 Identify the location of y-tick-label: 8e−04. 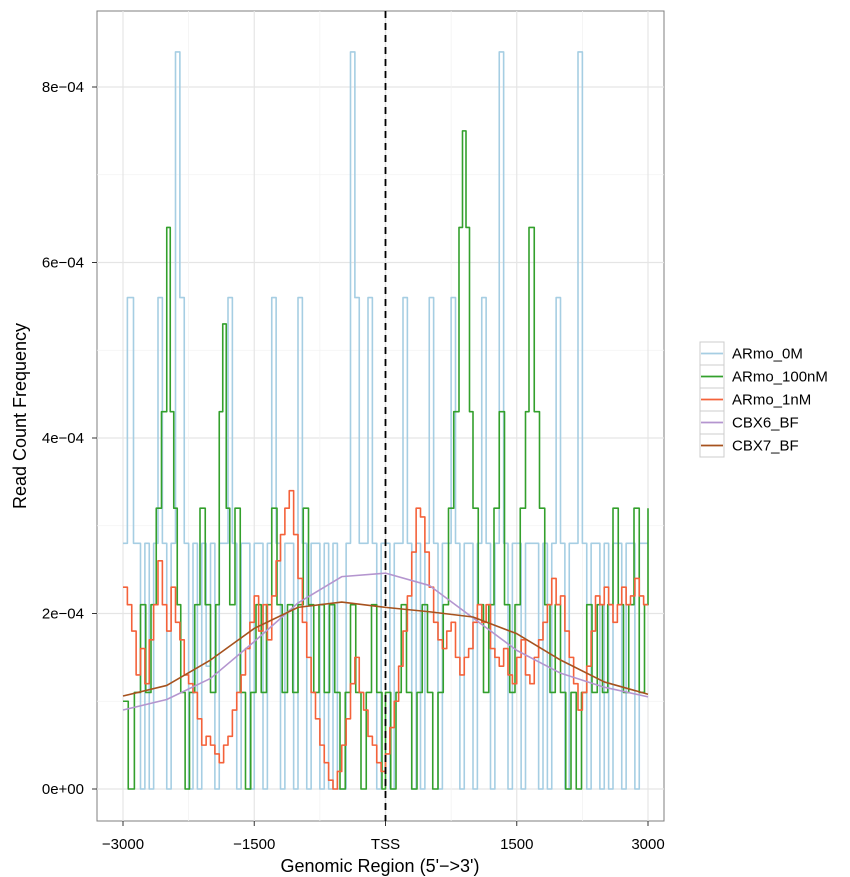
(63, 87).